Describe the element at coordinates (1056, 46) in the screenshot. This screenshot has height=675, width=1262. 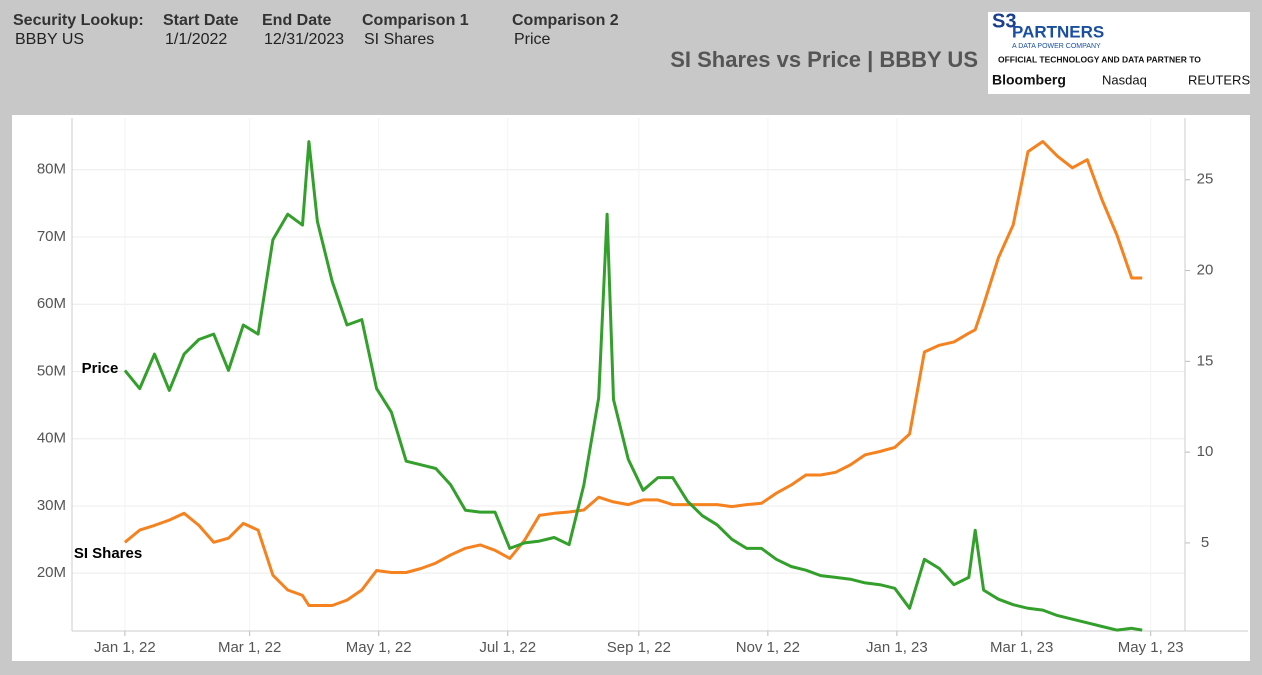
I see `logo-tagline: A DATA POWER COMPANY` at that location.